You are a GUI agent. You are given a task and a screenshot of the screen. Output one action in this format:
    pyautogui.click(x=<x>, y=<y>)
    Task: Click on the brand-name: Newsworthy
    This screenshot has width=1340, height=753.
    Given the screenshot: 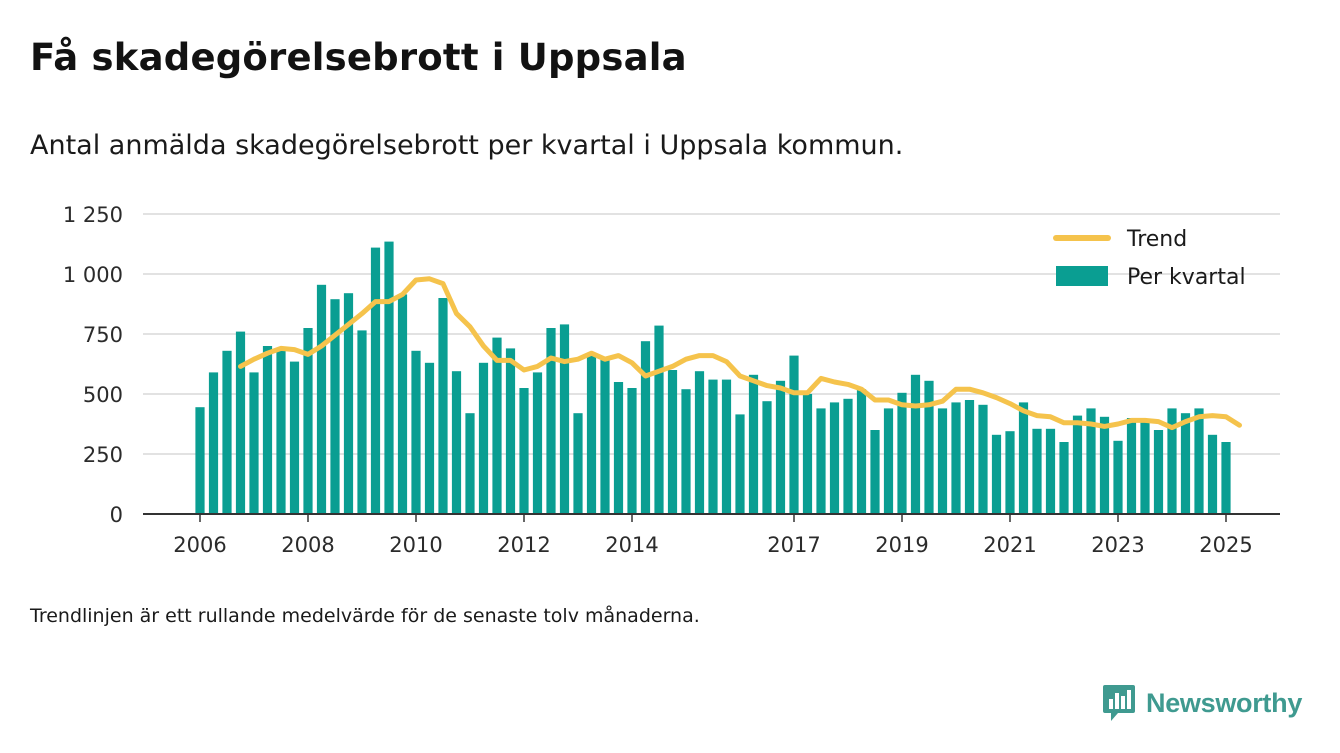 What is the action you would take?
    pyautogui.click(x=1224, y=702)
    